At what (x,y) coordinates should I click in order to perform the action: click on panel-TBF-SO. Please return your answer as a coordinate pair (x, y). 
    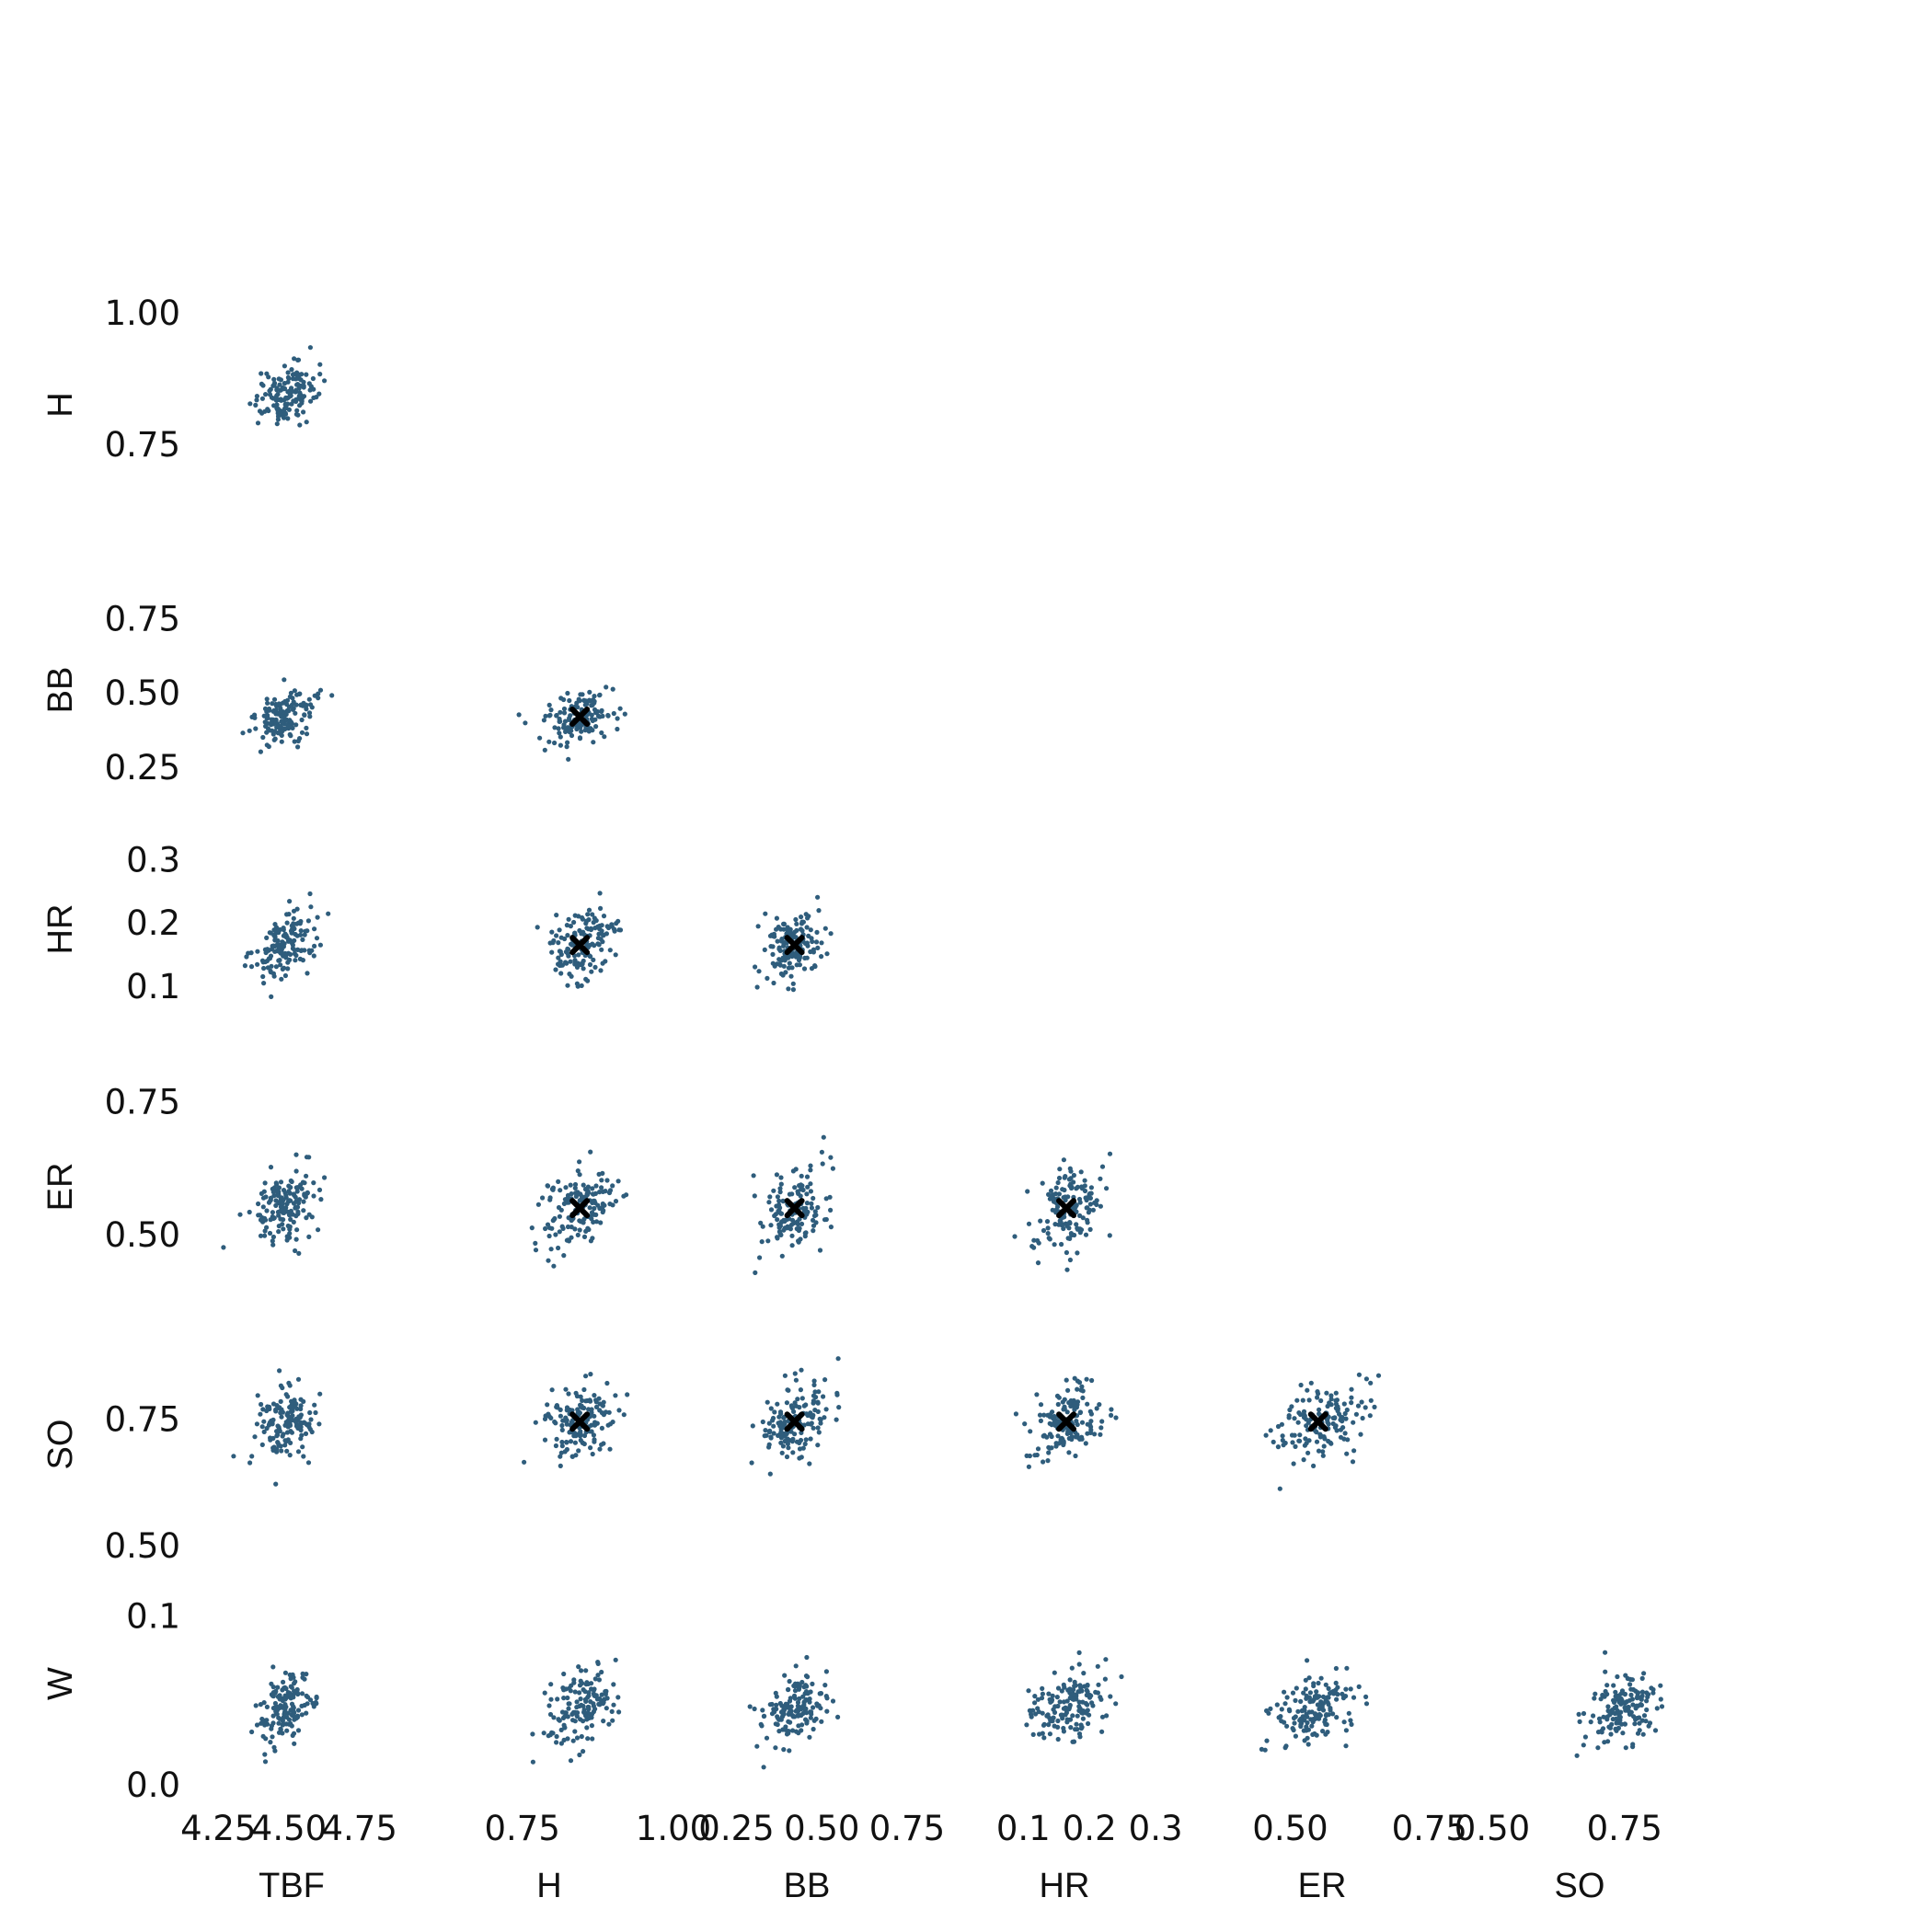
    Looking at the image, I should click on (277, 1427).